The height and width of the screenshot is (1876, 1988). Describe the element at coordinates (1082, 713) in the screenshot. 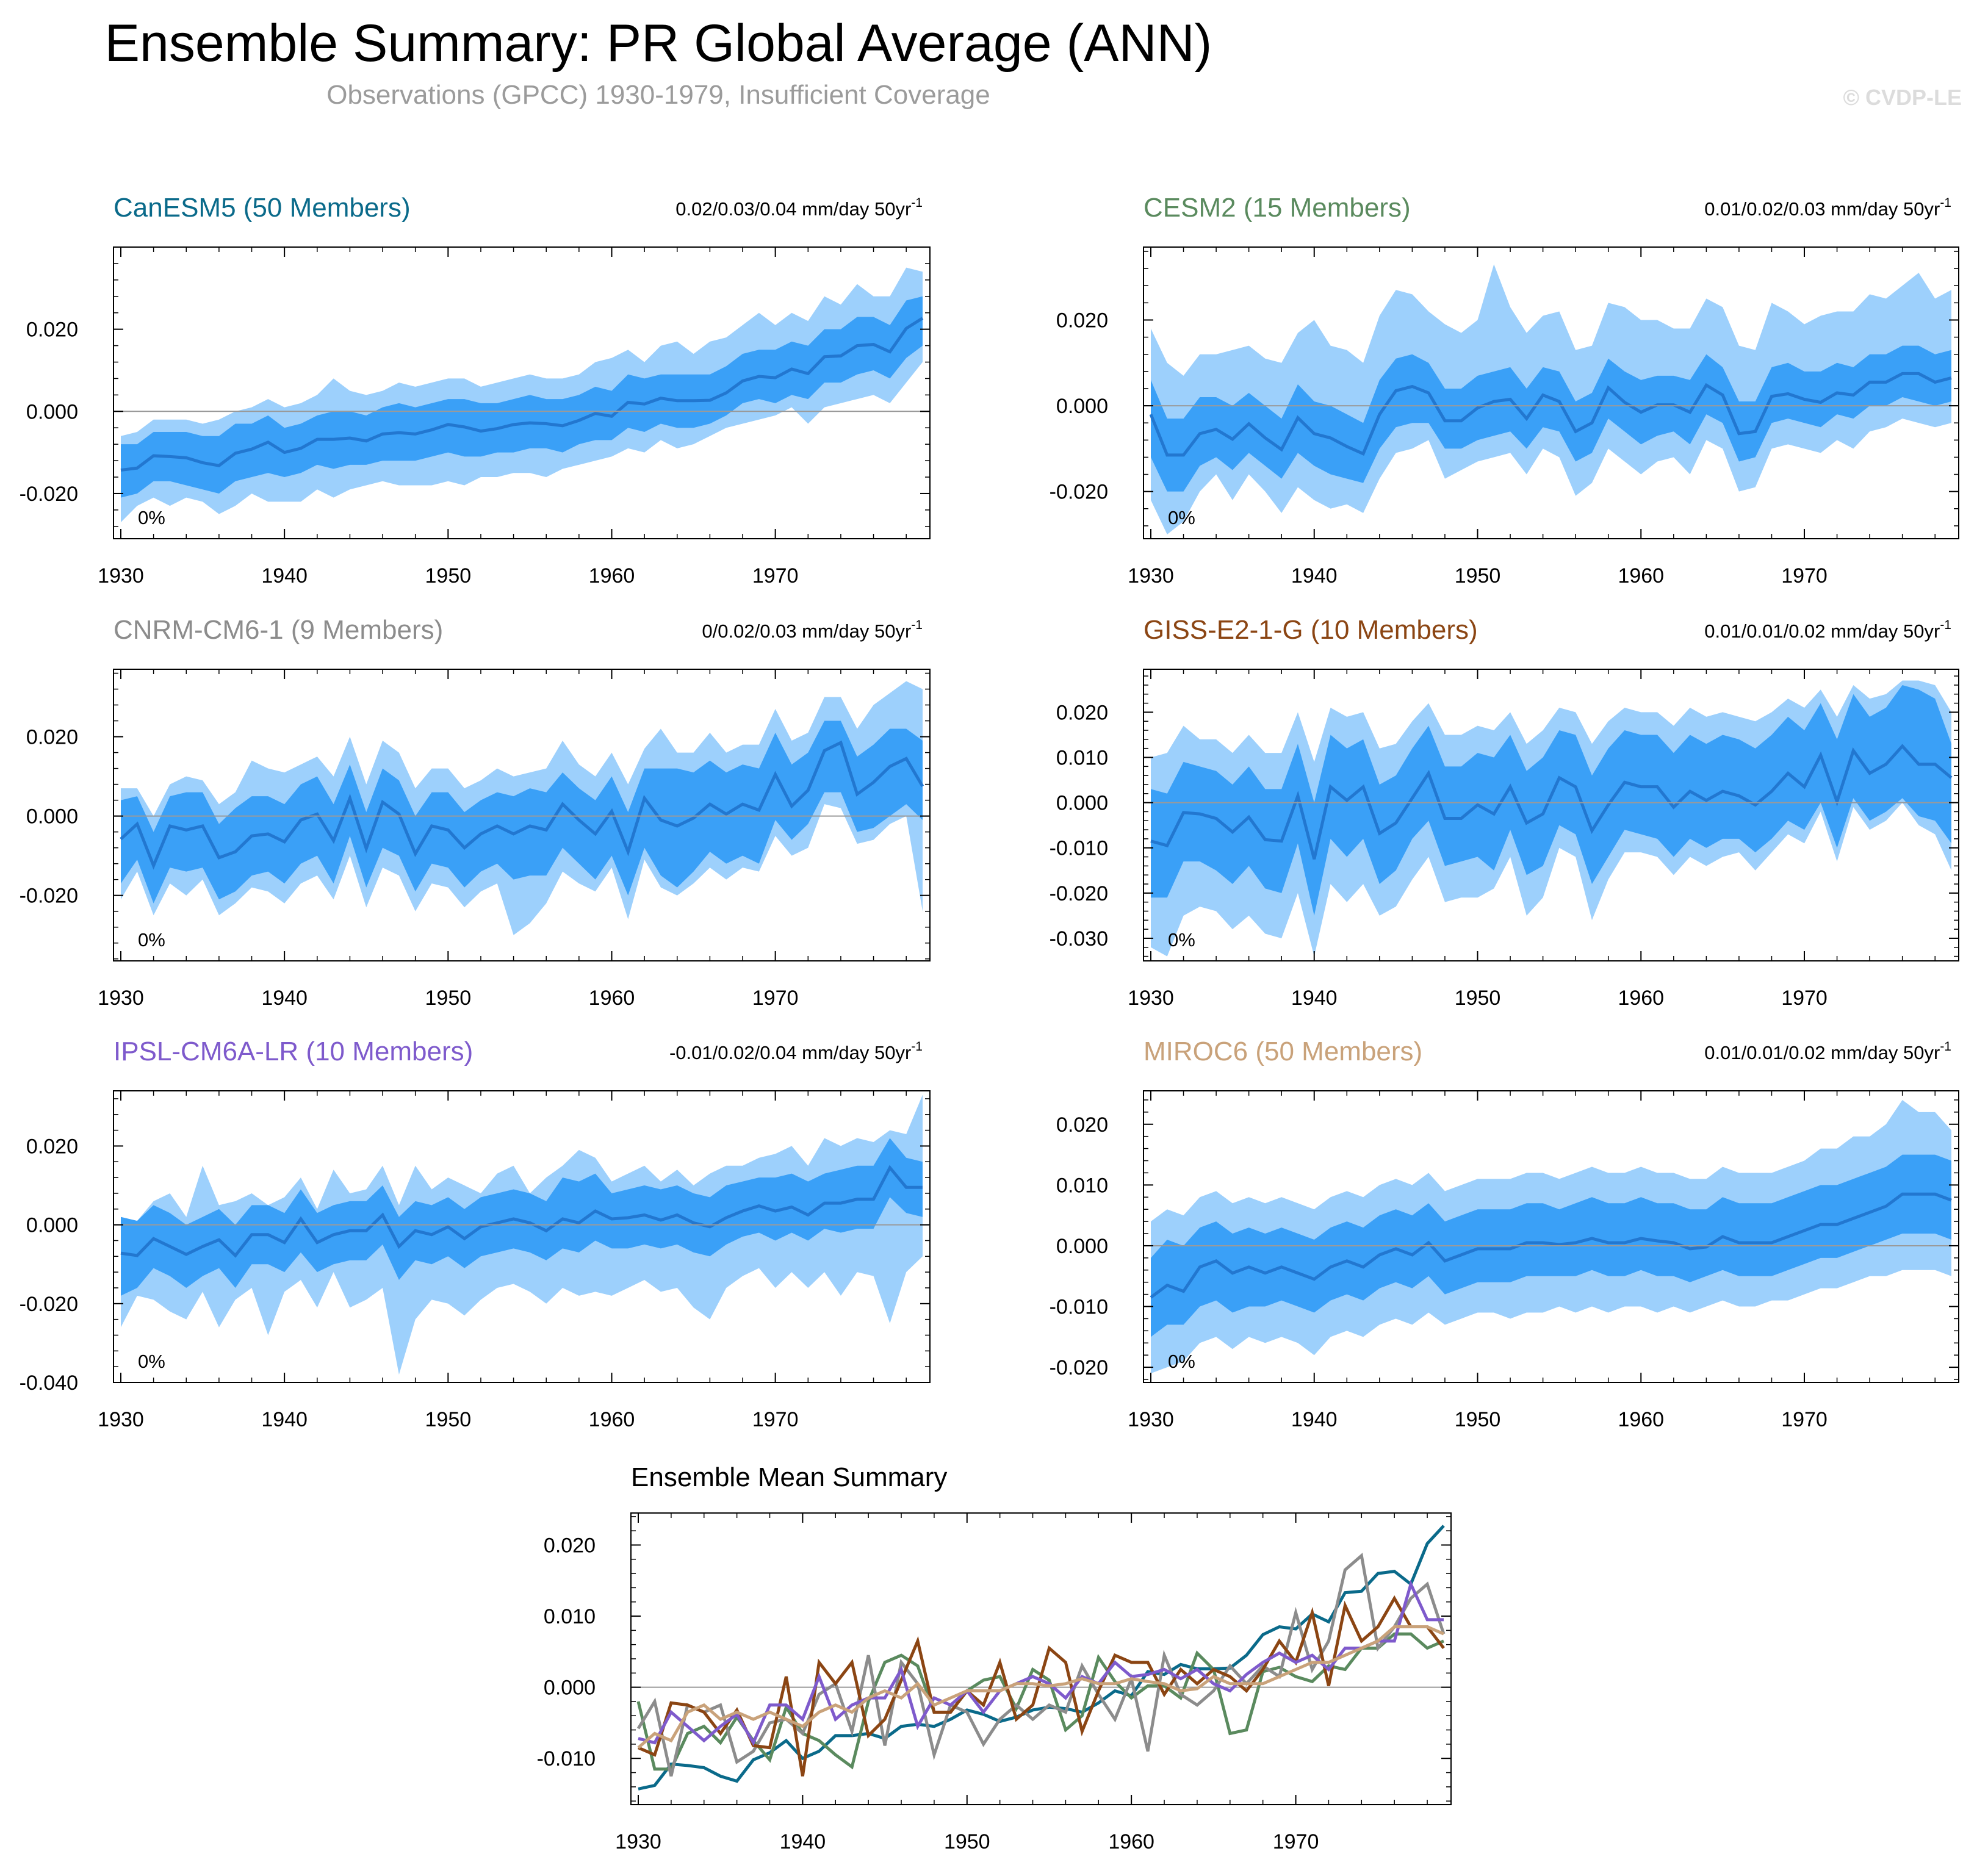

I see `giss-ytick-label: 0.020` at that location.